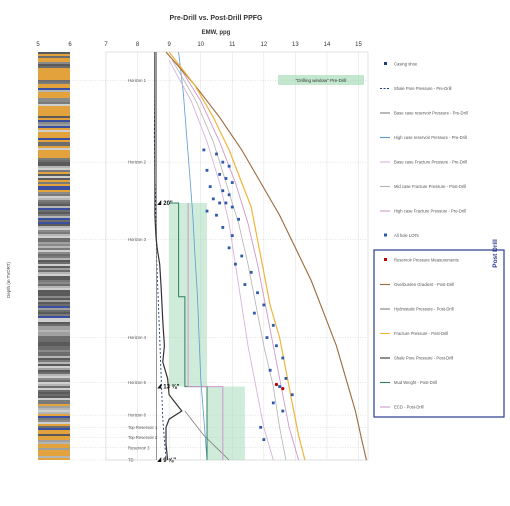  Describe the element at coordinates (171, 388) in the screenshot. I see `casing-label: 13 ⅜"` at that location.